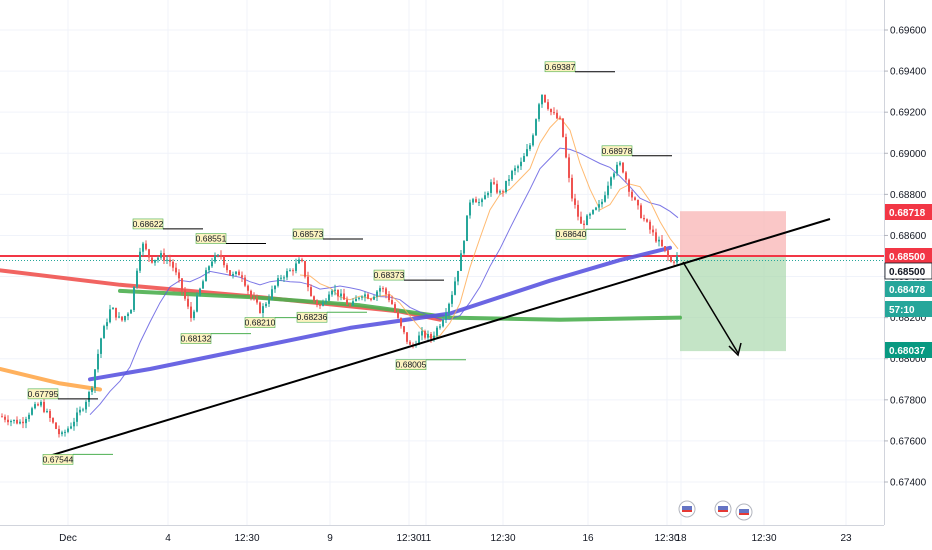 The height and width of the screenshot is (550, 932). I want to click on price-tag-label: 0.68037, so click(907, 351).